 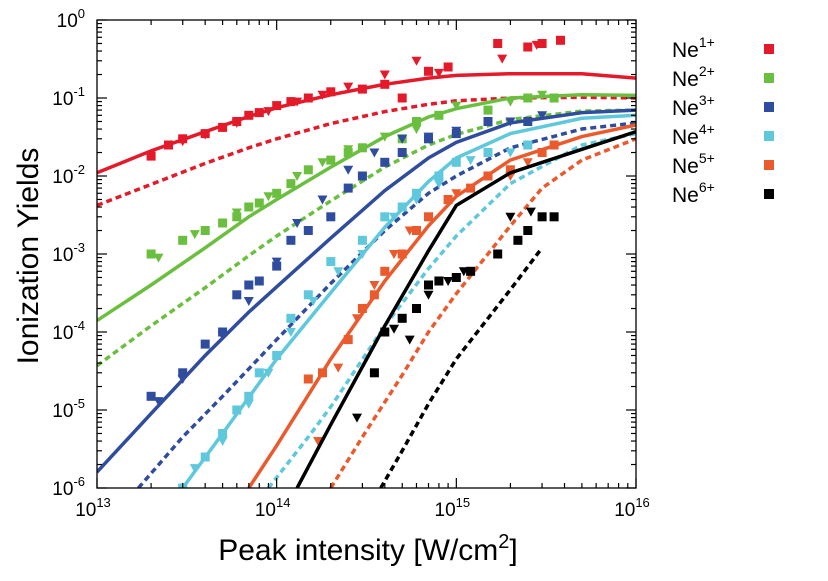 I want to click on dashed-curve-ne6plus, so click(x=461, y=367).